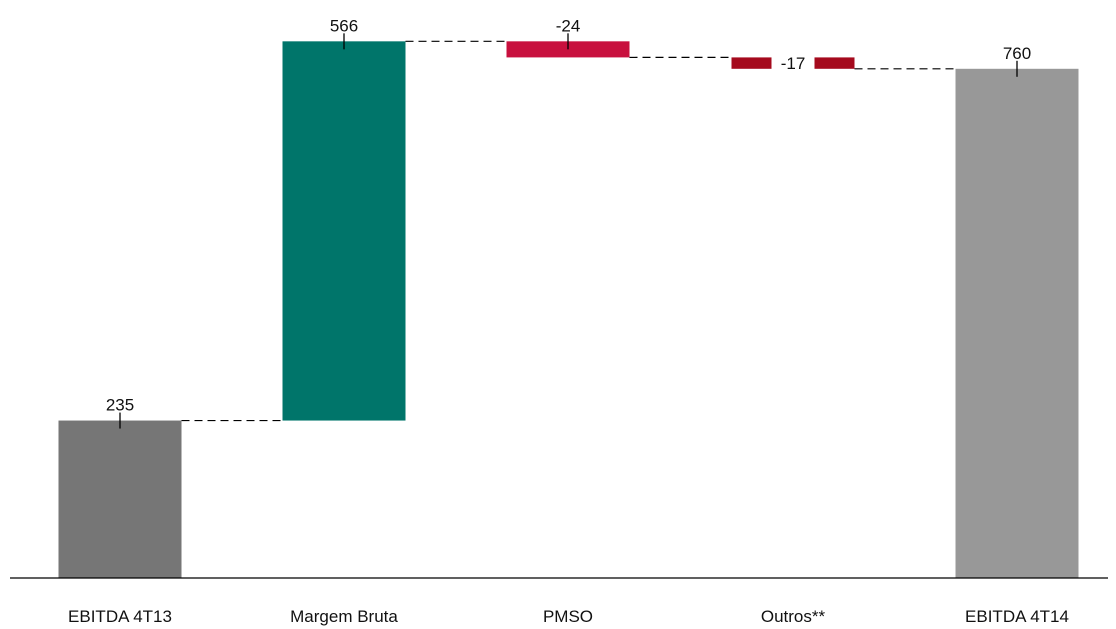 The width and height of the screenshot is (1116, 629). Describe the element at coordinates (344, 616) in the screenshot. I see `category-label-margem-bruta: Margem Bruta` at that location.